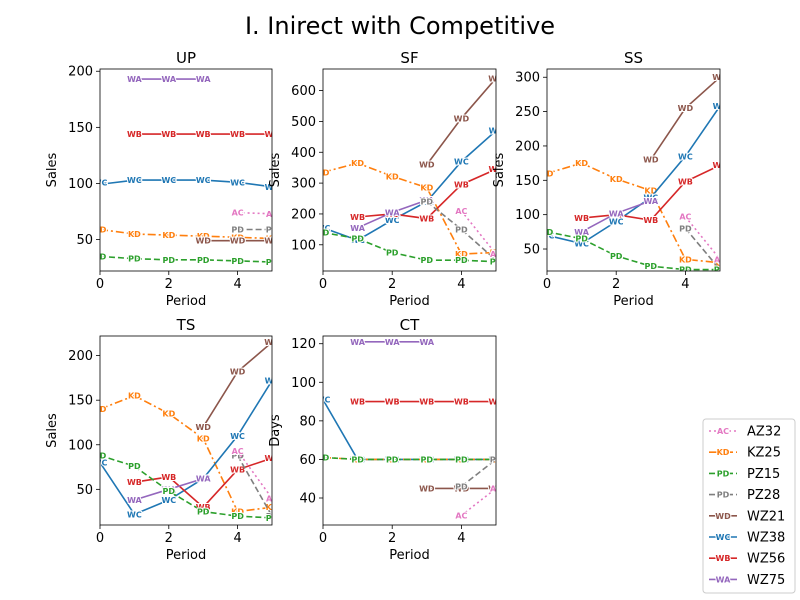  I want to click on legend-marker: AC, so click(723, 431).